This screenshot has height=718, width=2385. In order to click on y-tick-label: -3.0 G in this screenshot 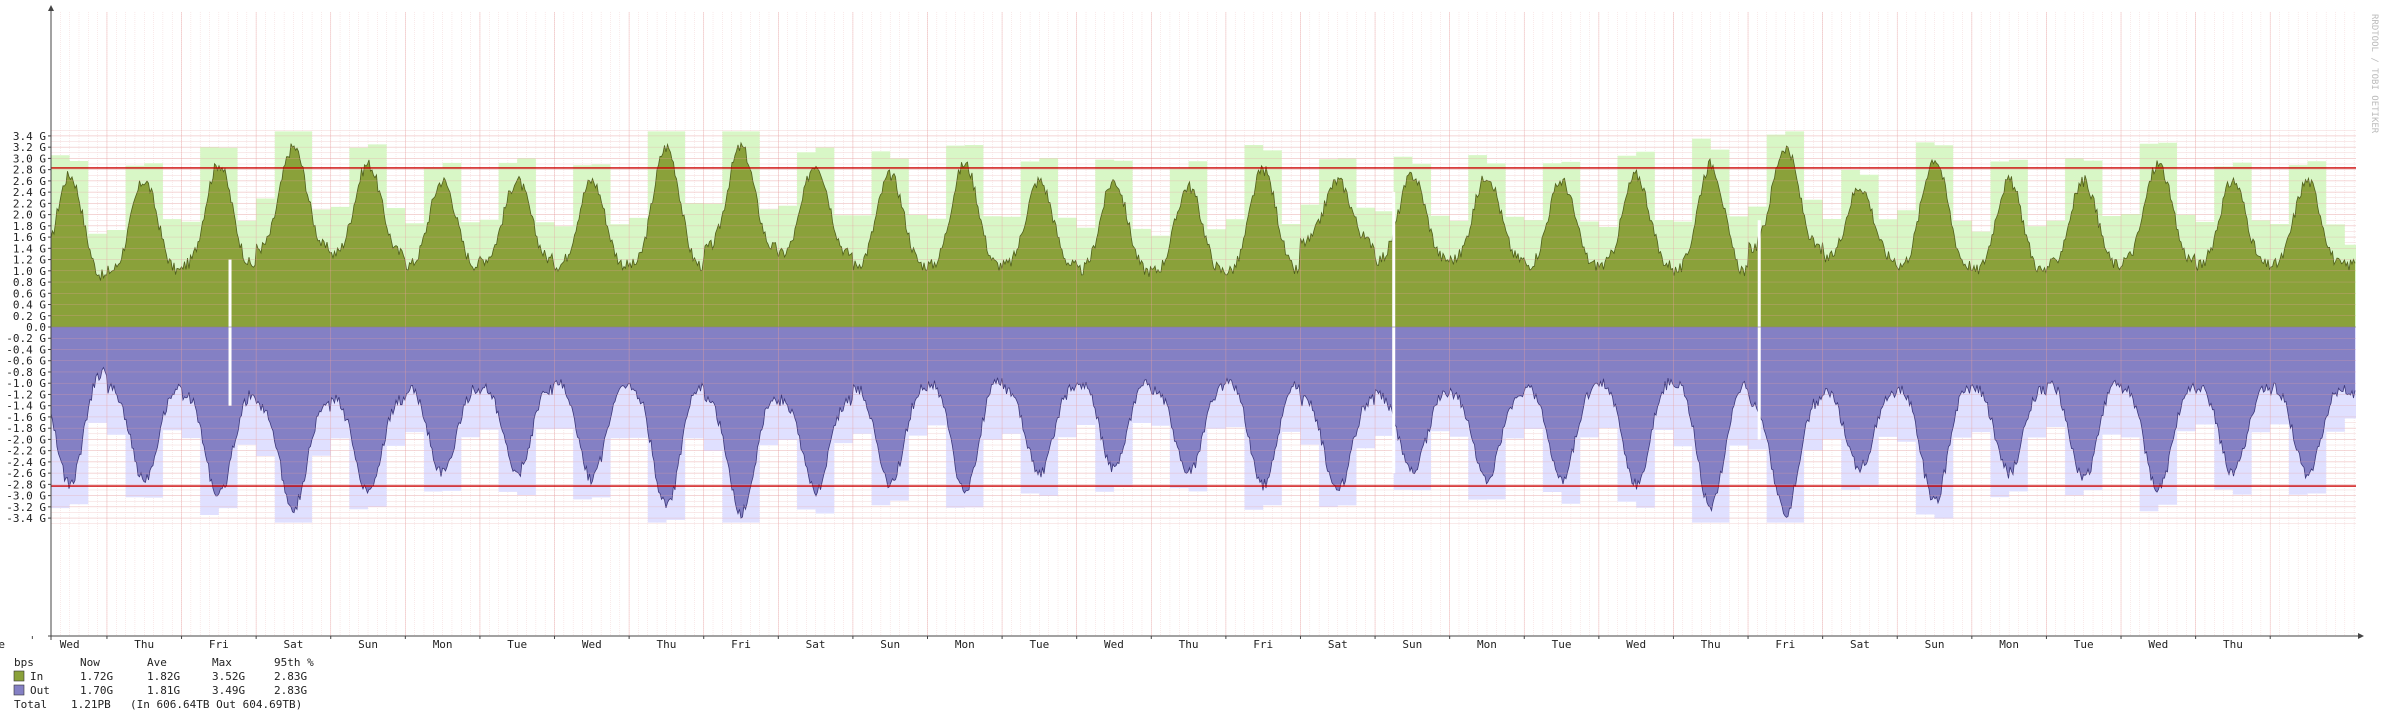, I will do `click(26, 496)`.